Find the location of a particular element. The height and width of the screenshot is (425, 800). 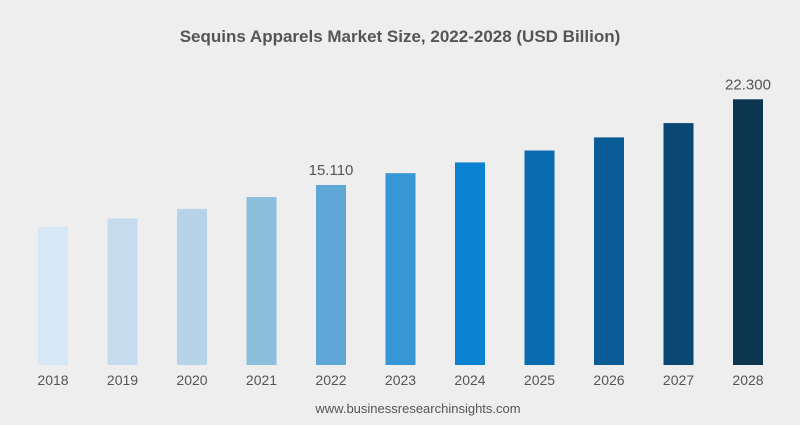

bar-2020 is located at coordinates (192, 286).